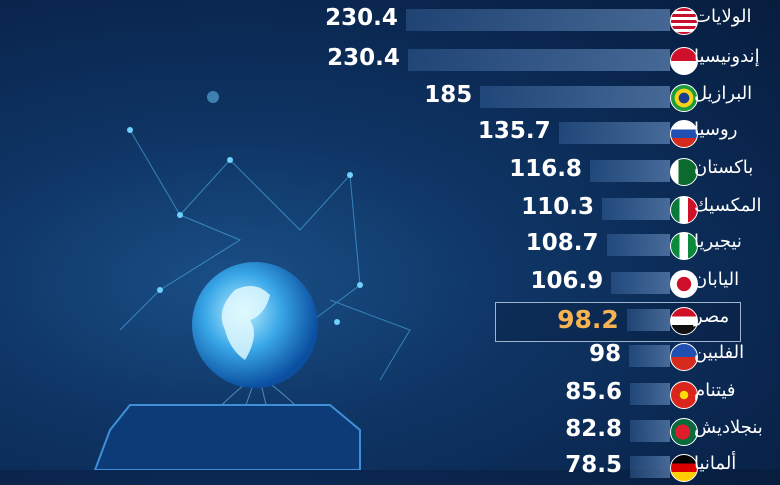 The height and width of the screenshot is (485, 780). Describe the element at coordinates (684, 98) in the screenshot. I see `brazil-flag-icon` at that location.